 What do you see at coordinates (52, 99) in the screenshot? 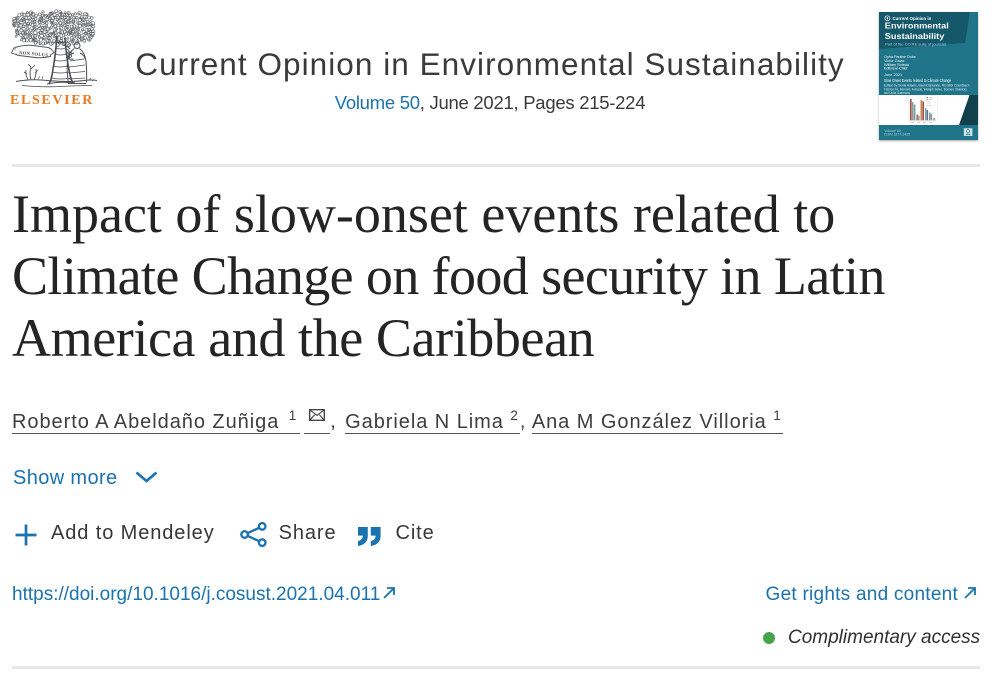
I see `svg-text: ELSEVIER` at bounding box center [52, 99].